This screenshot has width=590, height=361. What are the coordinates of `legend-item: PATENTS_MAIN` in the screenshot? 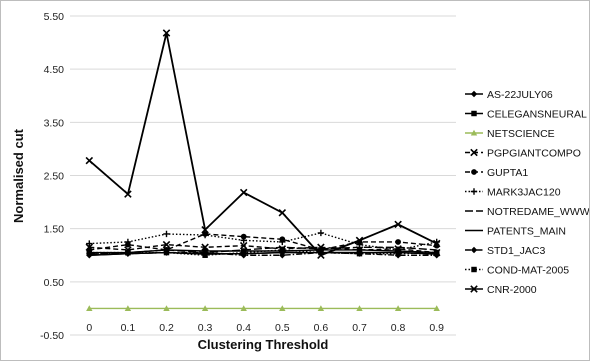 It's located at (515, 232).